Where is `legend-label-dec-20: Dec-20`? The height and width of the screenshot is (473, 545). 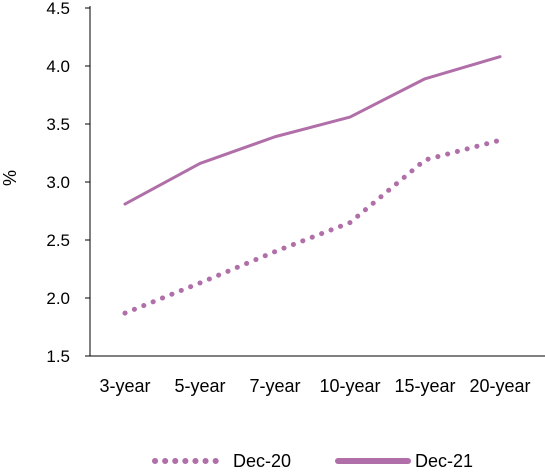
legend-label-dec-20: Dec-20 is located at coordinates (262, 459).